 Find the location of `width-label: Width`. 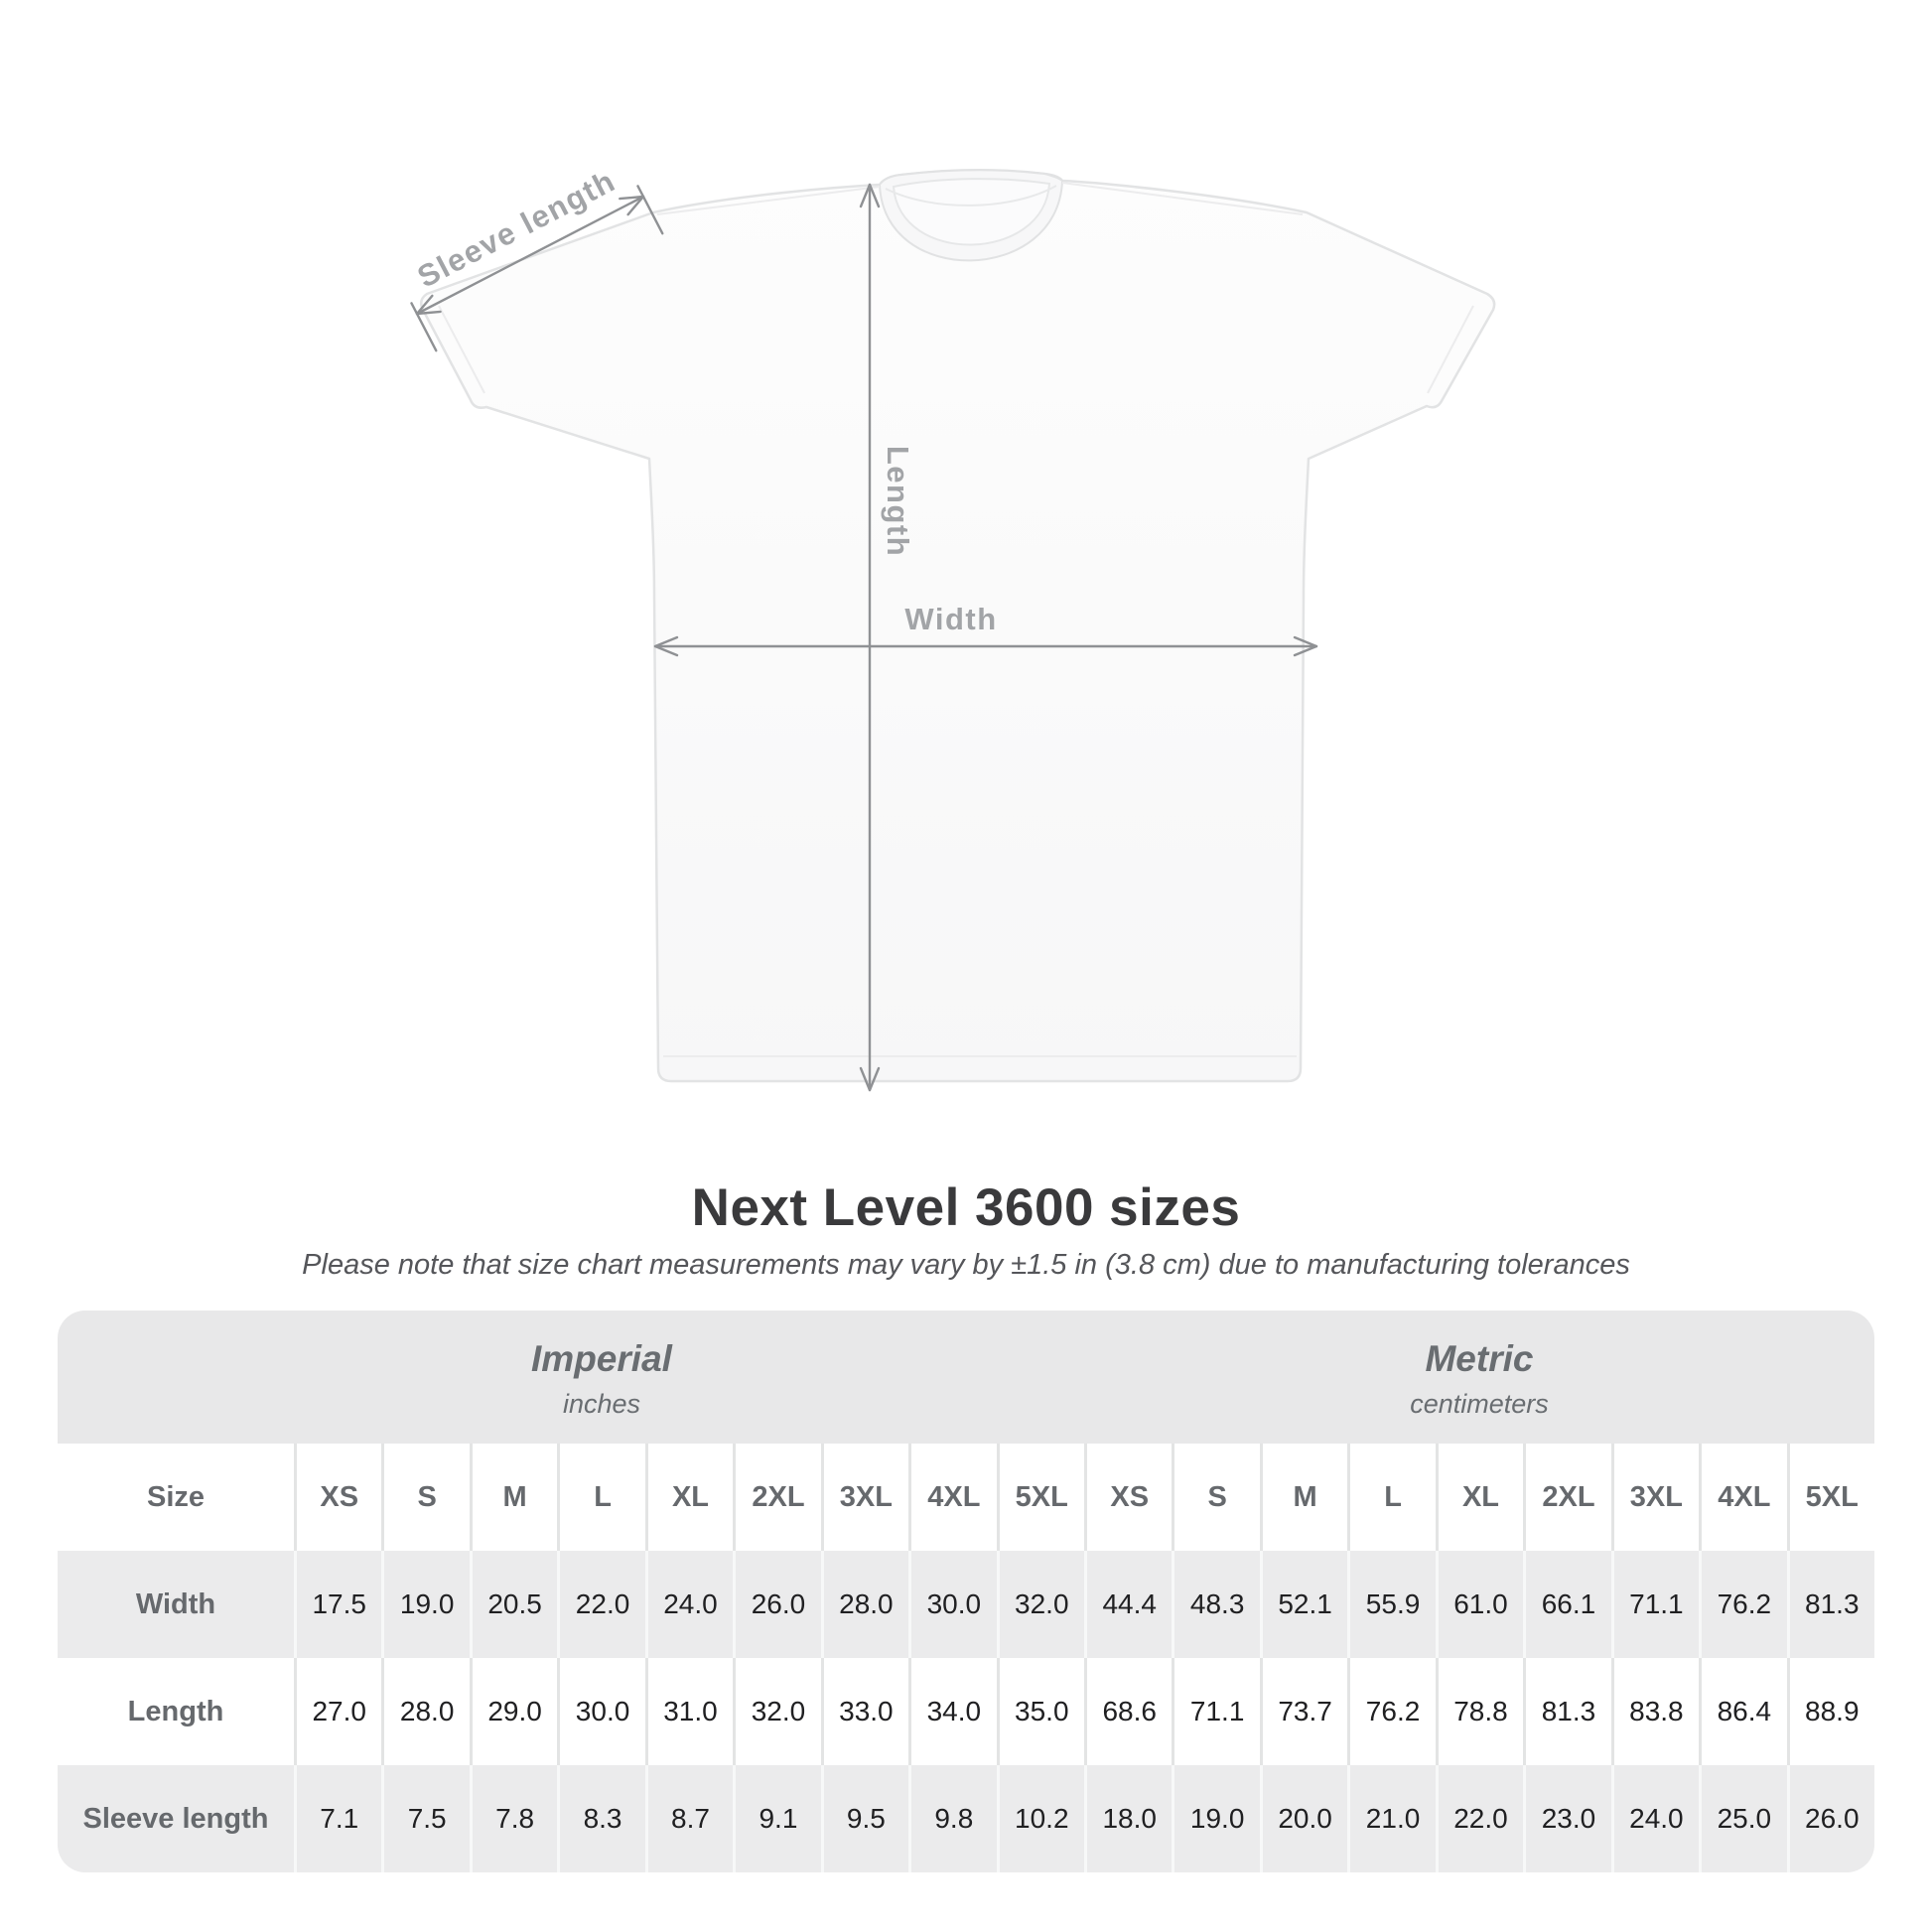

width-label: Width is located at coordinates (951, 619).